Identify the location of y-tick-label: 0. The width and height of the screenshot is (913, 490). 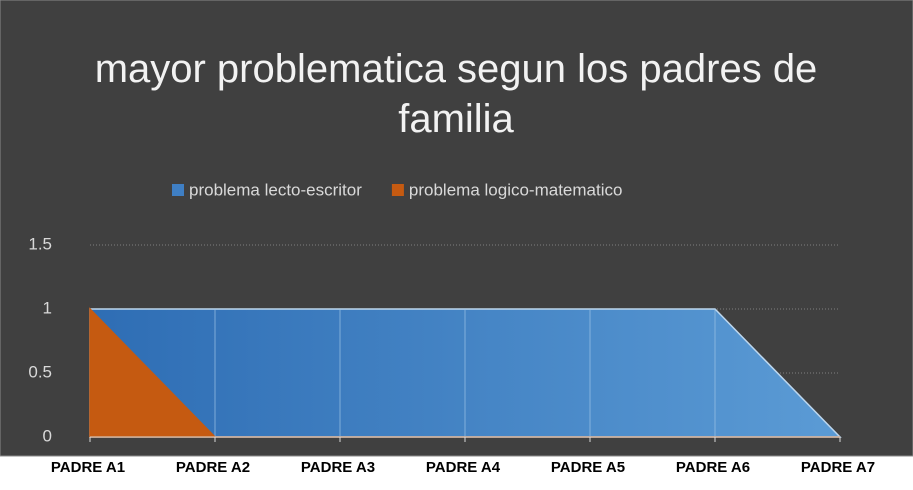
(47, 435).